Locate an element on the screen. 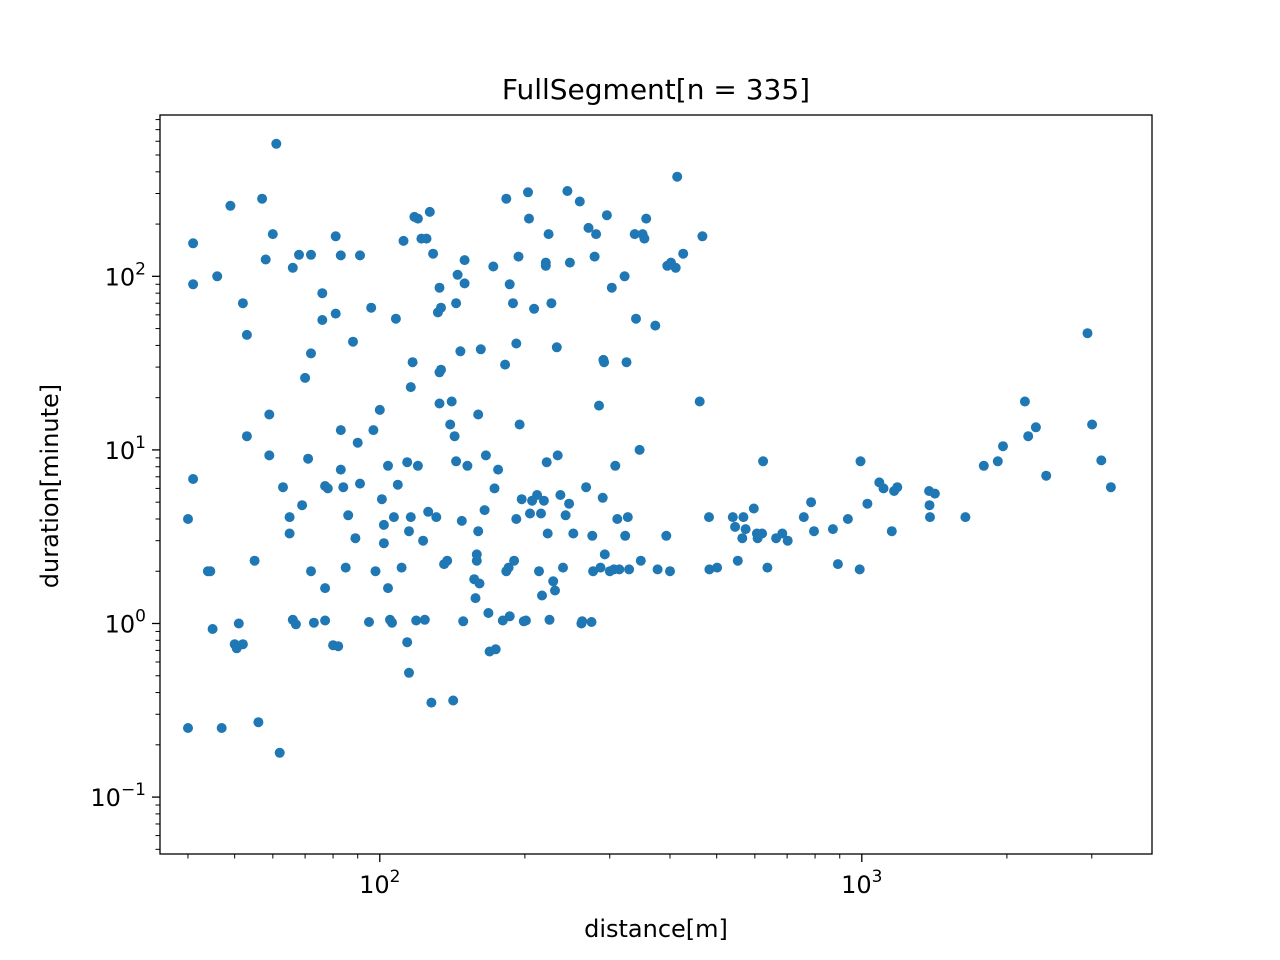 The height and width of the screenshot is (960, 1280). y-tick-label: 10⁻¹ is located at coordinates (118, 796).